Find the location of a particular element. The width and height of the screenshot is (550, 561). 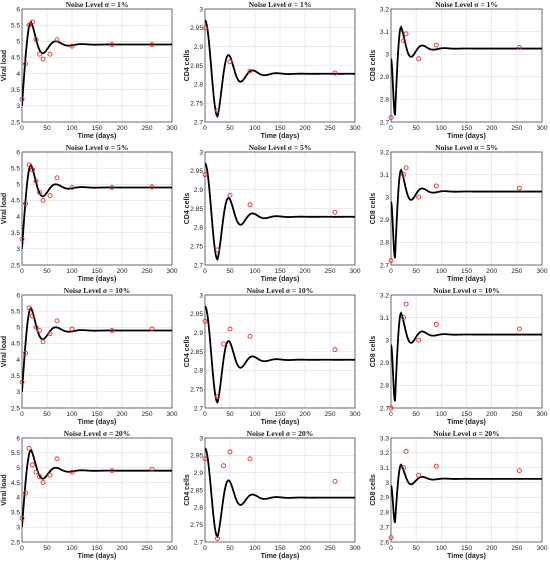

y-tick-label: 2.5 is located at coordinates (15, 122).